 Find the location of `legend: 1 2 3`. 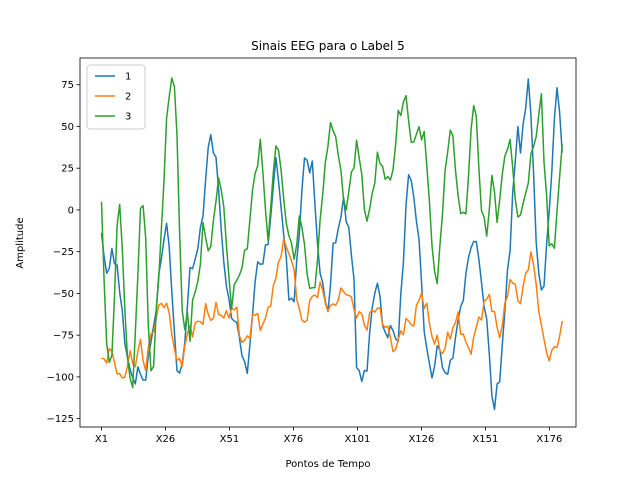

legend: 1 2 3 is located at coordinates (116, 97).